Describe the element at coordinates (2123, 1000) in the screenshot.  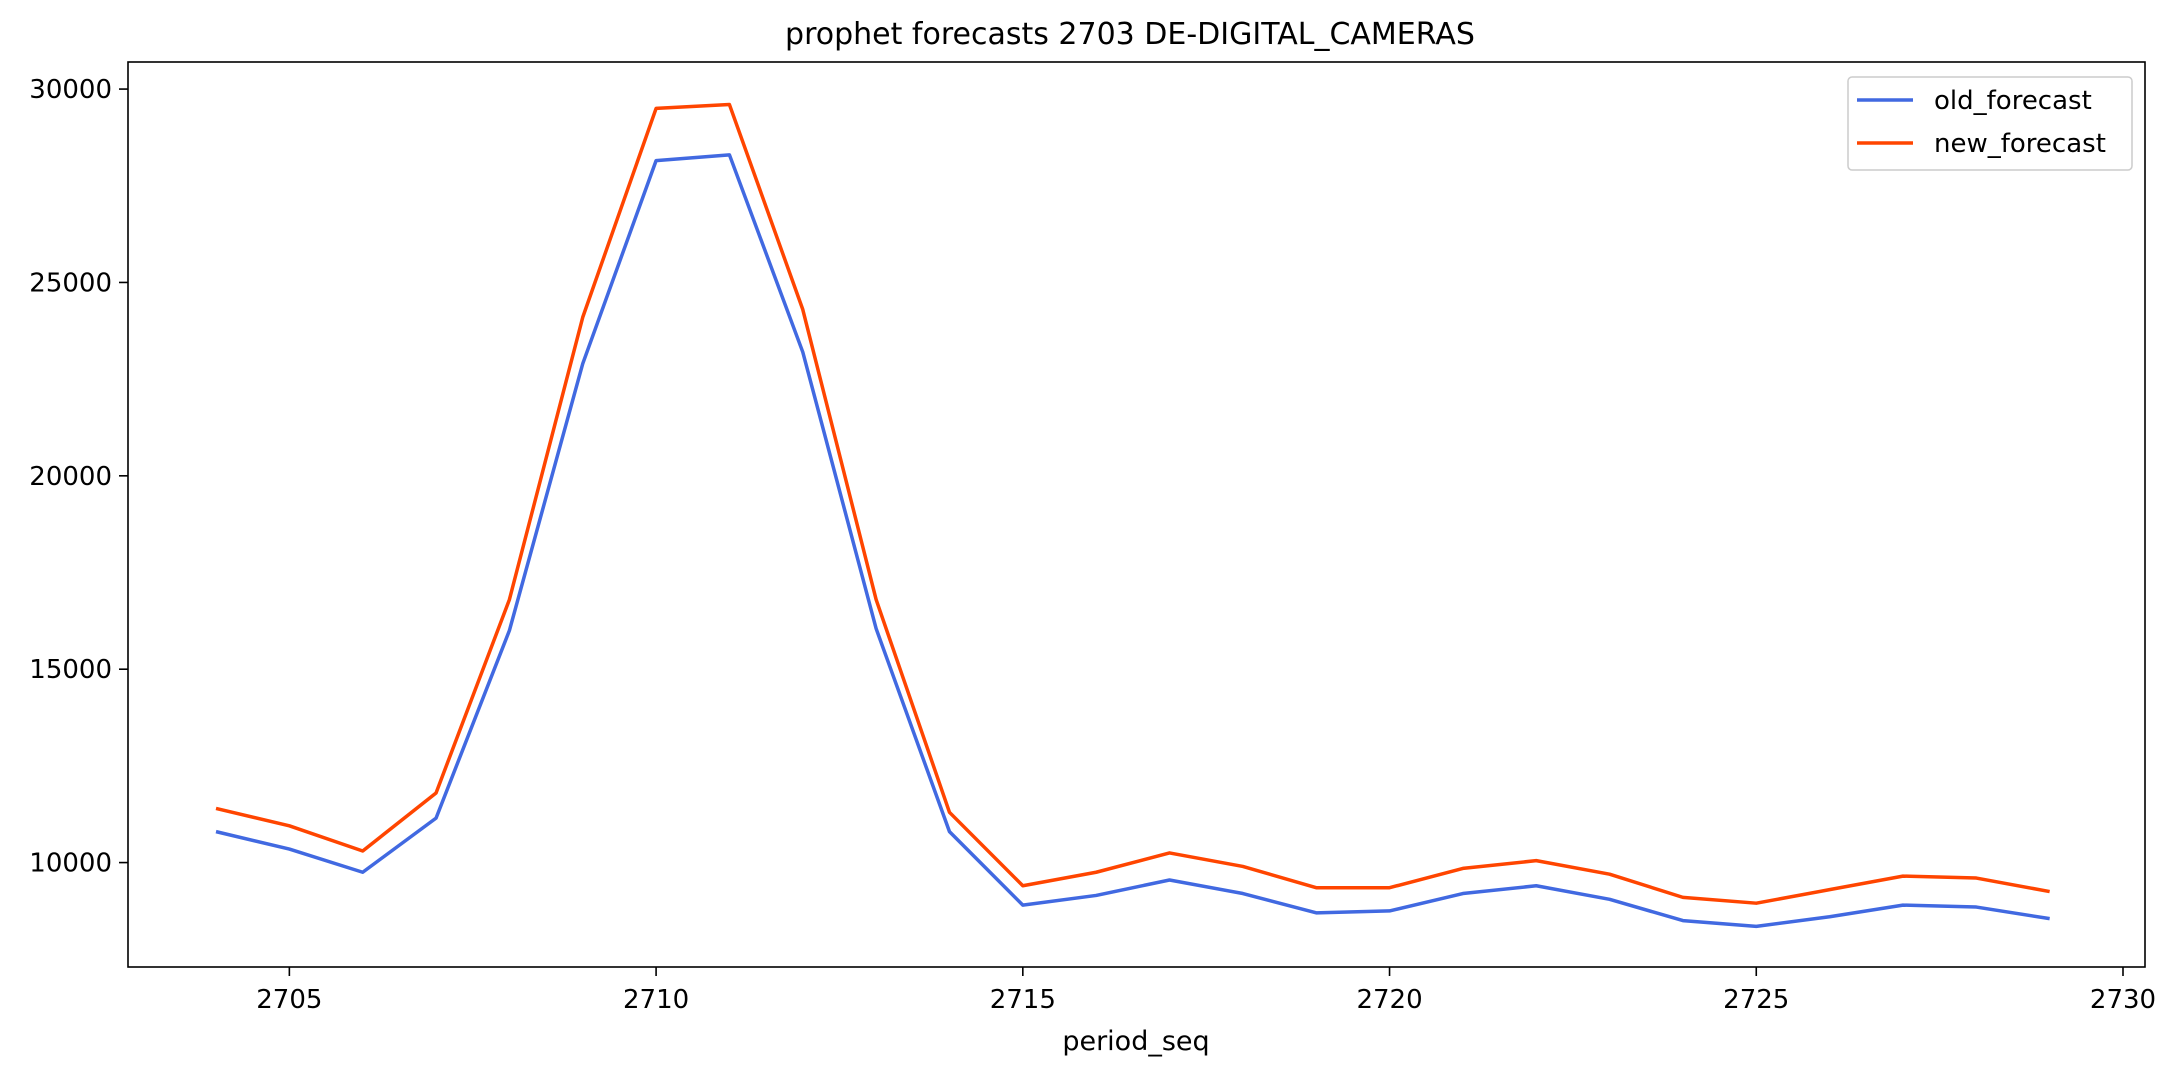
I see `x-tick-label: 2730` at that location.